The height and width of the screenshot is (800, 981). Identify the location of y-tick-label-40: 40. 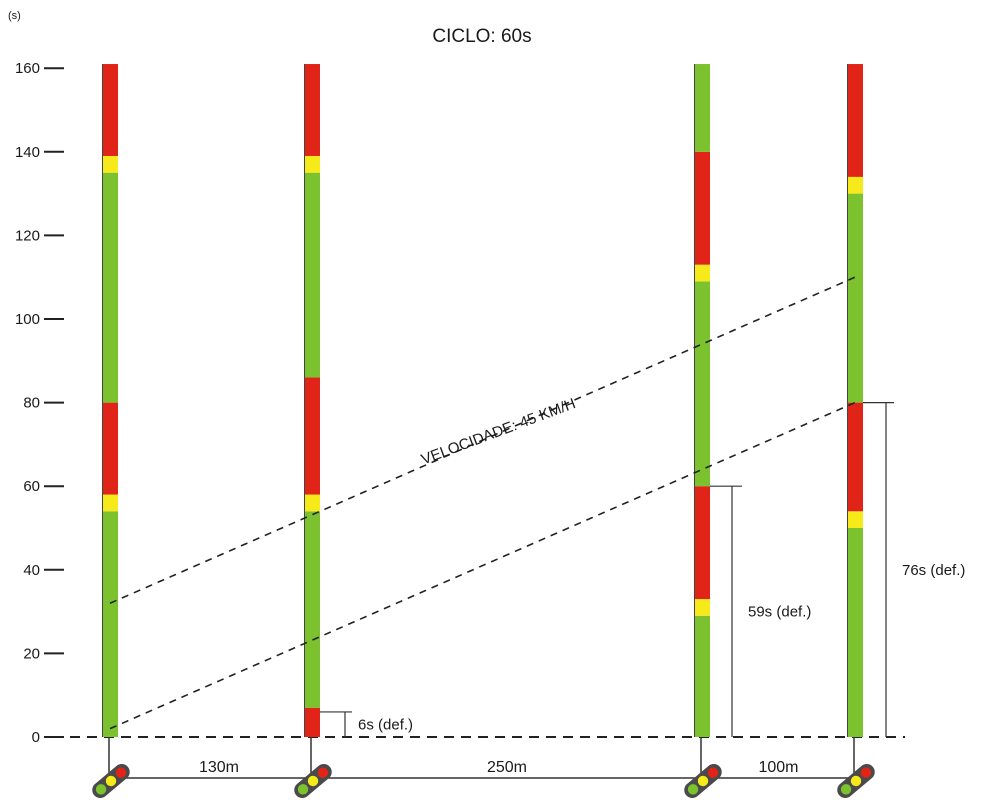
(31, 570).